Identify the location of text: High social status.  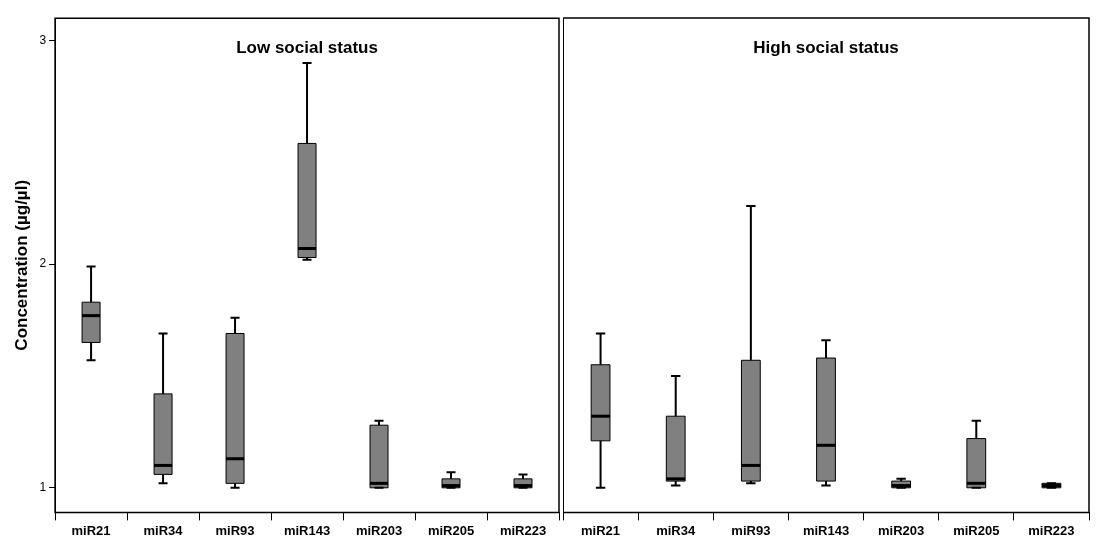
(826, 48).